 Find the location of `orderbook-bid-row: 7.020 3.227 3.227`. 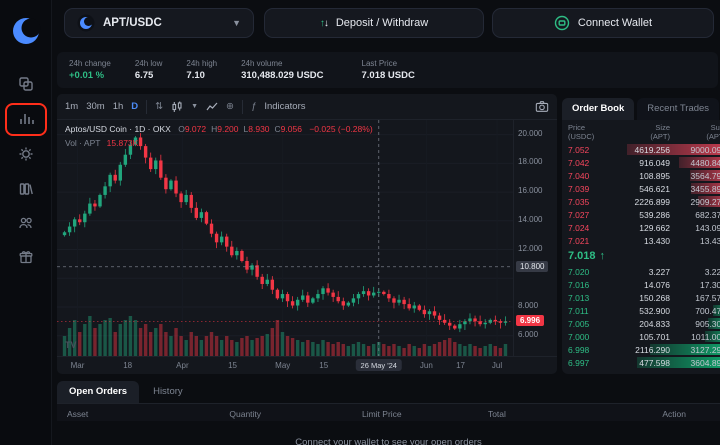

orderbook-bid-row: 7.020 3.227 3.227 is located at coordinates (644, 271).